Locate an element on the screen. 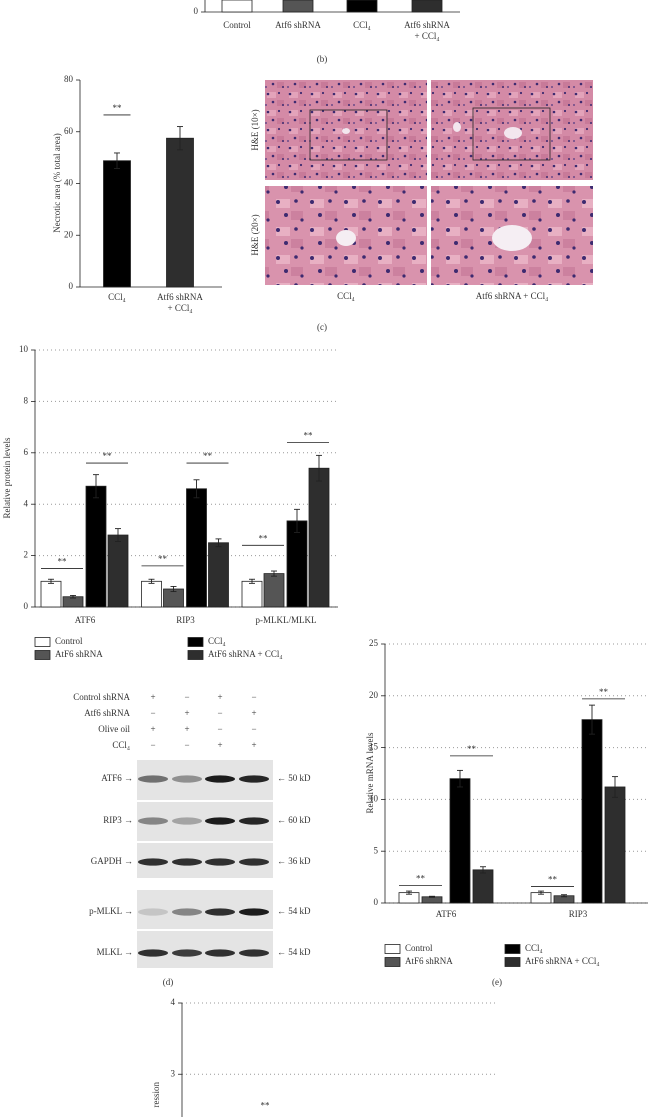  y-tick-label: 8 is located at coordinates (26, 400).